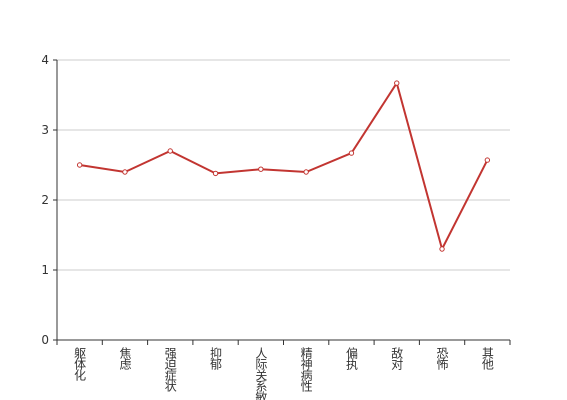 The image size is (567, 400). What do you see at coordinates (170, 369) in the screenshot?
I see `x-tick-label: 强迫症状` at bounding box center [170, 369].